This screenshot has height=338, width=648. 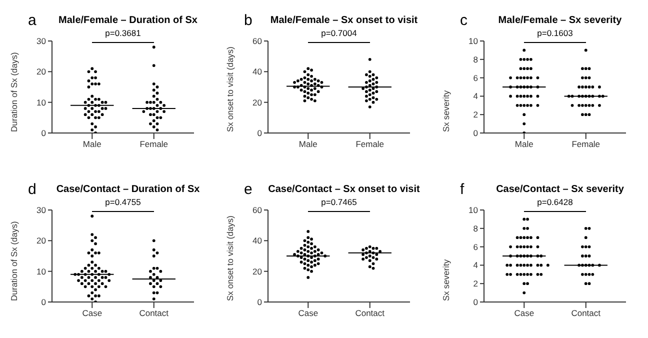 I want to click on text: p=0.6428, so click(x=555, y=202).